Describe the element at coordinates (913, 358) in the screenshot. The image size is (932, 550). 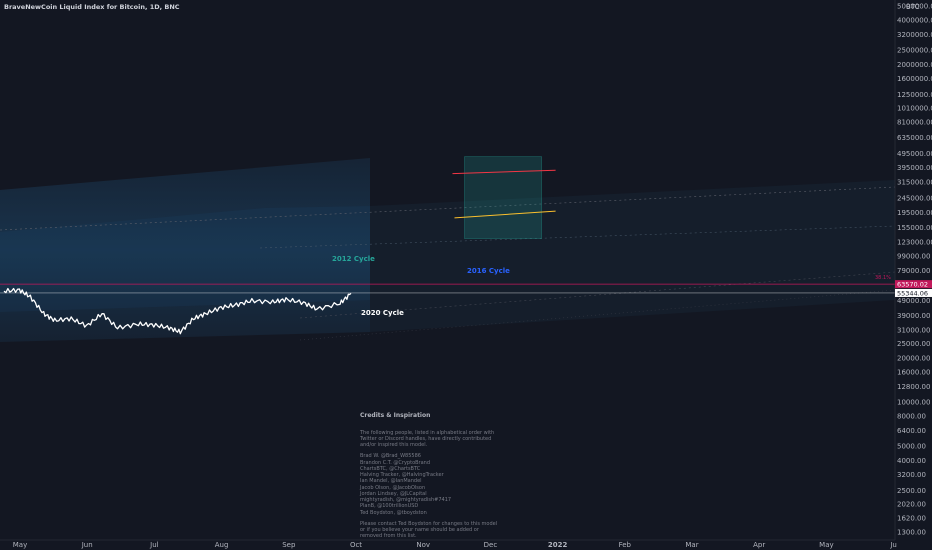
I see `price-tick-label: 20000.00` at that location.